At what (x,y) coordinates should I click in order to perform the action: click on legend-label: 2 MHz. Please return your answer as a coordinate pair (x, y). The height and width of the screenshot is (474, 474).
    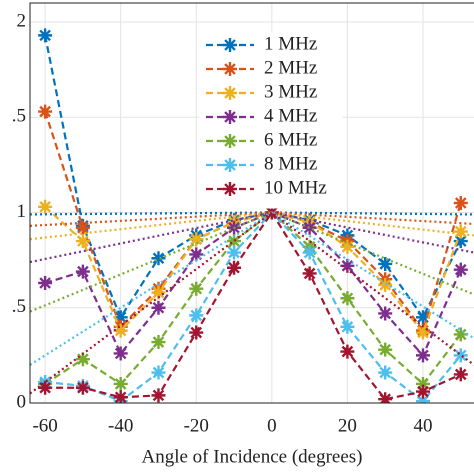
    Looking at the image, I should click on (290, 67).